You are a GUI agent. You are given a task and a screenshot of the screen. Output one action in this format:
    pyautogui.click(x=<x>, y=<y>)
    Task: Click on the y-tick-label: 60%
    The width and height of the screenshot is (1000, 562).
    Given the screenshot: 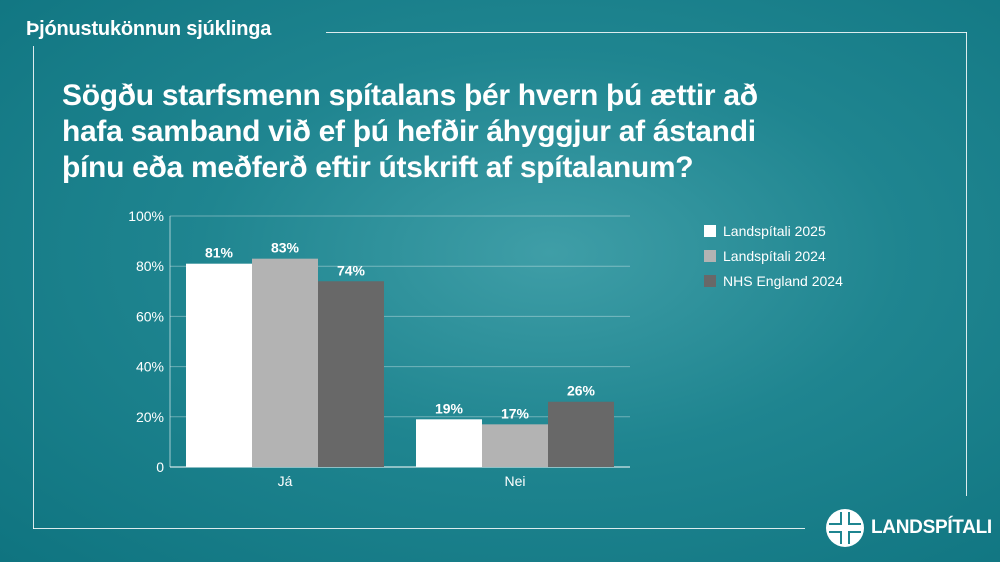 What is the action you would take?
    pyautogui.click(x=150, y=316)
    